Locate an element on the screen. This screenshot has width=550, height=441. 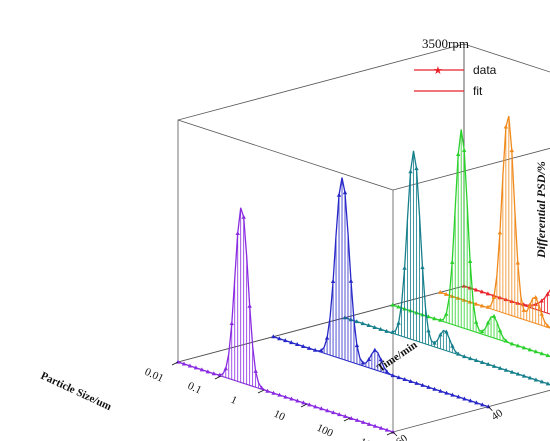
legend-data-label: data is located at coordinates (485, 70).